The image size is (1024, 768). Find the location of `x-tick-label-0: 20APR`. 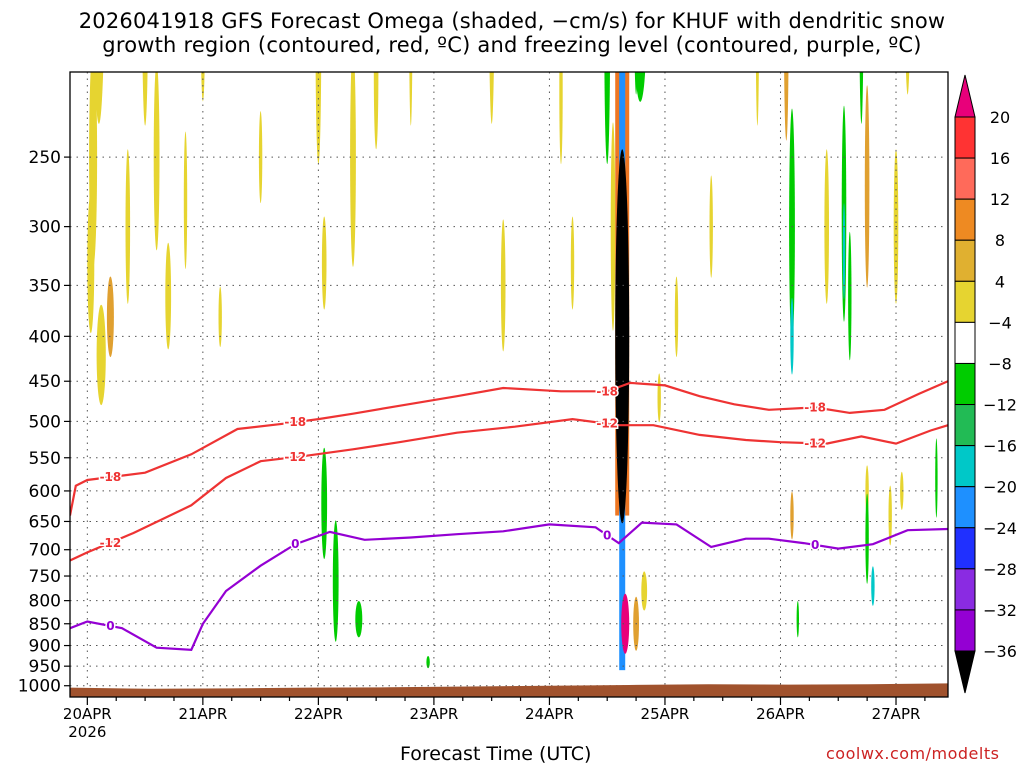

x-tick-label-0: 20APR is located at coordinates (87, 714).